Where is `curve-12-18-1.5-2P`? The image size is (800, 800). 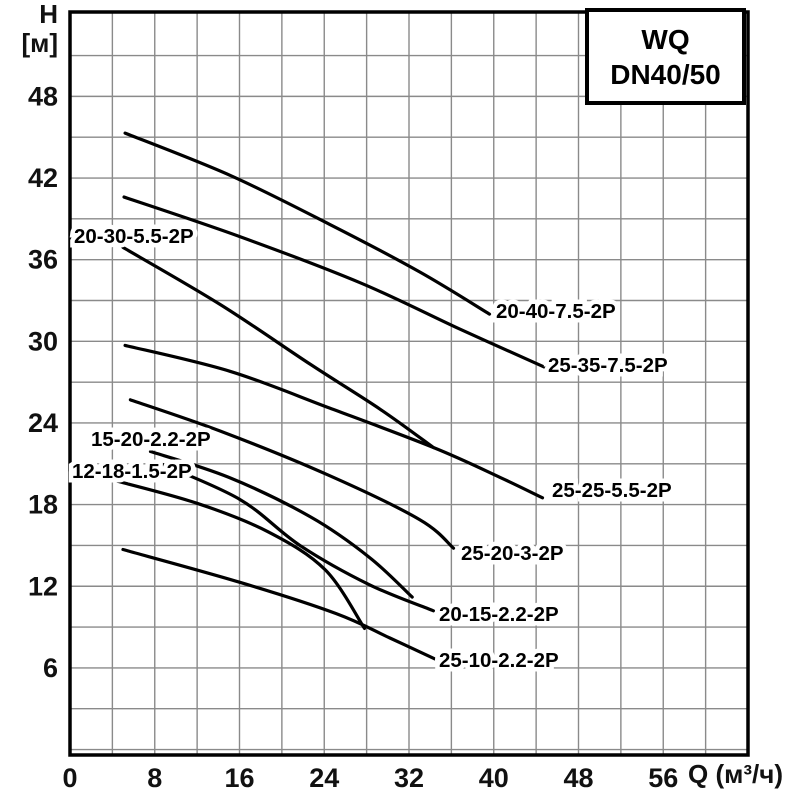
curve-12-18-1.5-2P is located at coordinates (239, 554).